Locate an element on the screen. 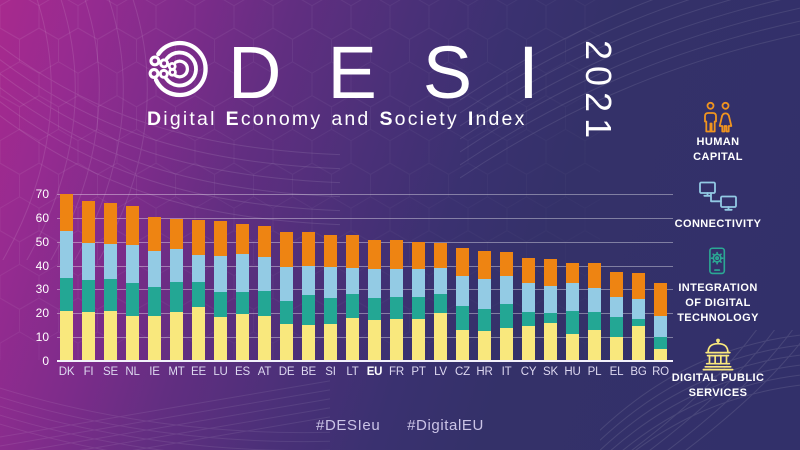  legend-label-line: CONNECTIVITY is located at coordinates (718, 224).